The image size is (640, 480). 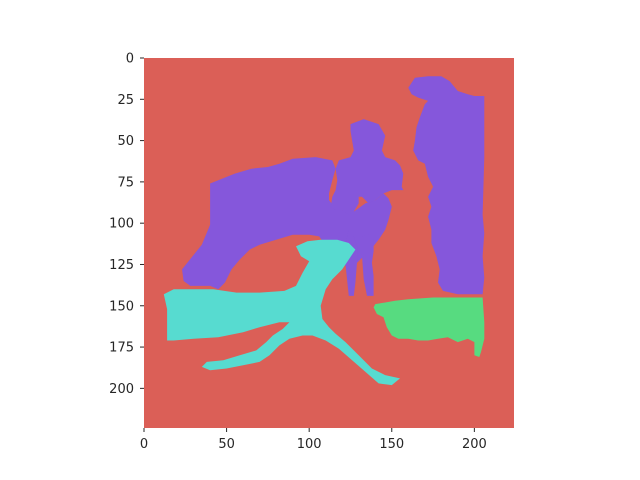 What do you see at coordinates (309, 444) in the screenshot?
I see `x-tick-label: 100` at bounding box center [309, 444].